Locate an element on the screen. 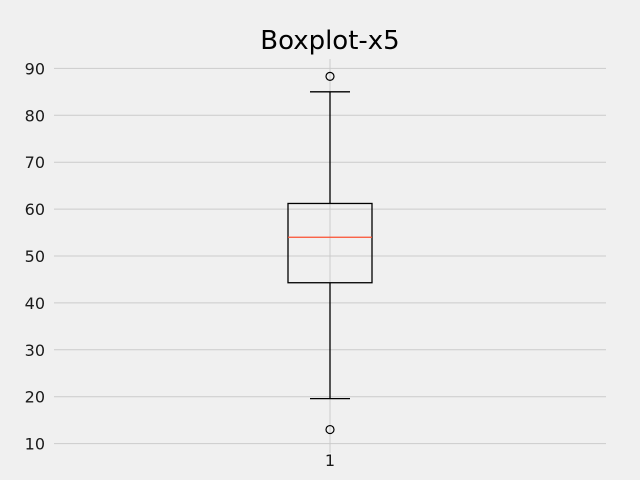 The height and width of the screenshot is (480, 640). box-layer is located at coordinates (330, 253).